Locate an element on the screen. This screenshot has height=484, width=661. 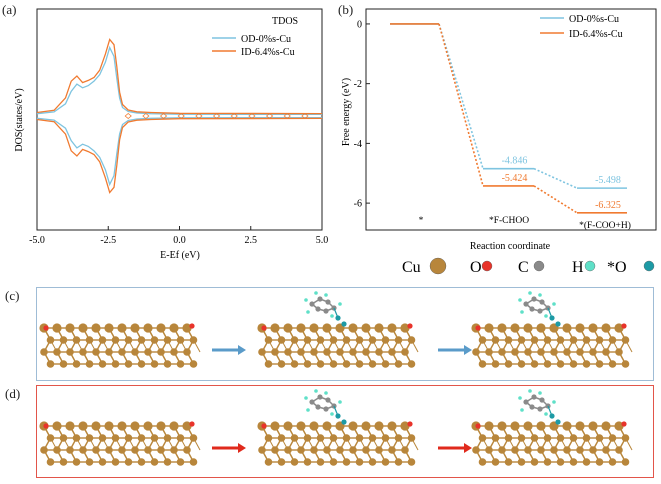
tdos-ylabel: DOS(states/eV) is located at coordinates (19, 119).